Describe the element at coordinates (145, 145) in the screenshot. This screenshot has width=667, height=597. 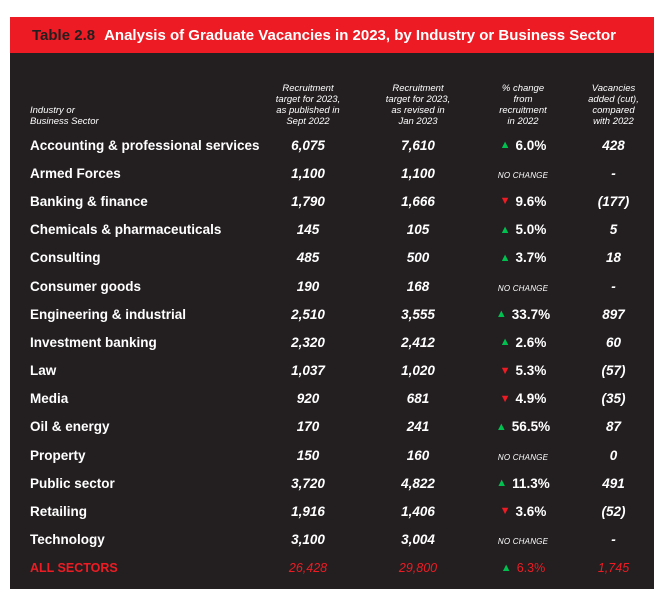
I see `industry-cell: Accounting & professional services` at that location.